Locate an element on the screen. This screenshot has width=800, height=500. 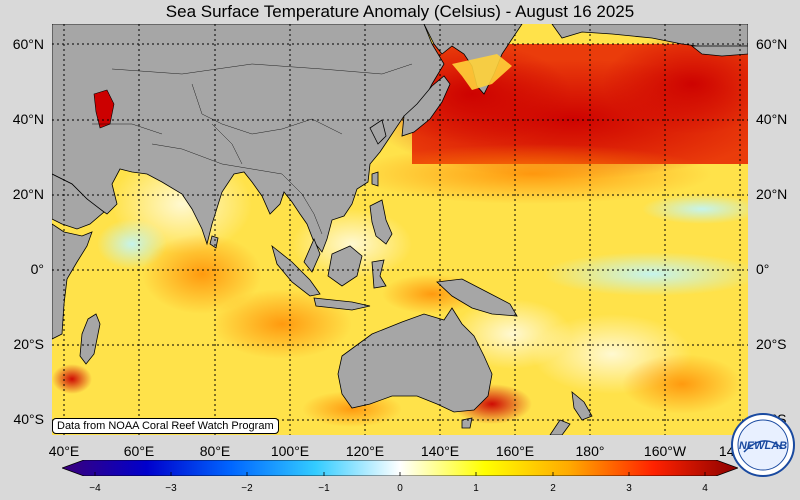
colorbar-tick: 2 is located at coordinates (553, 488).